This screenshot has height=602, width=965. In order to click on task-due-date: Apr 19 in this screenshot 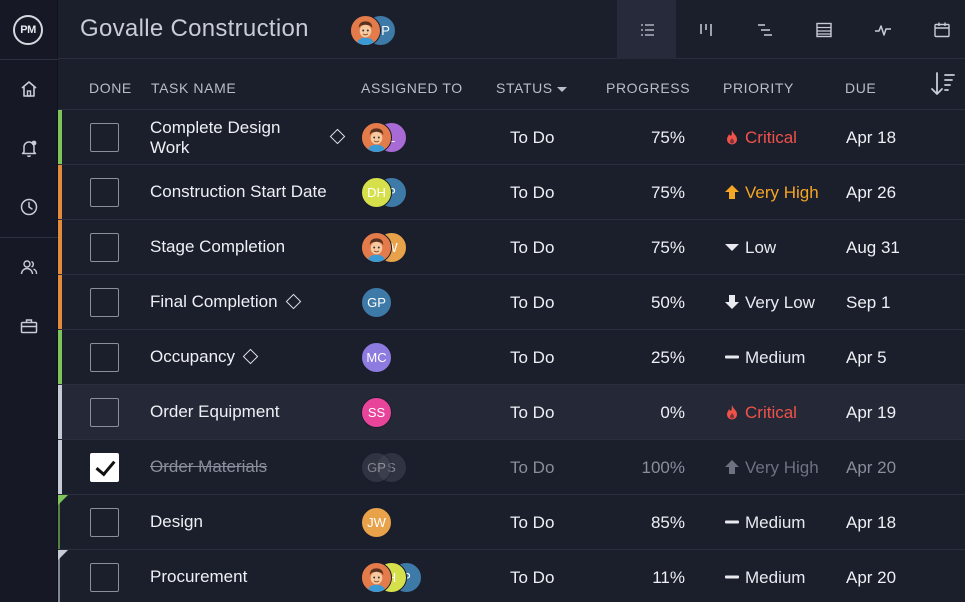, I will do `click(871, 412)`.